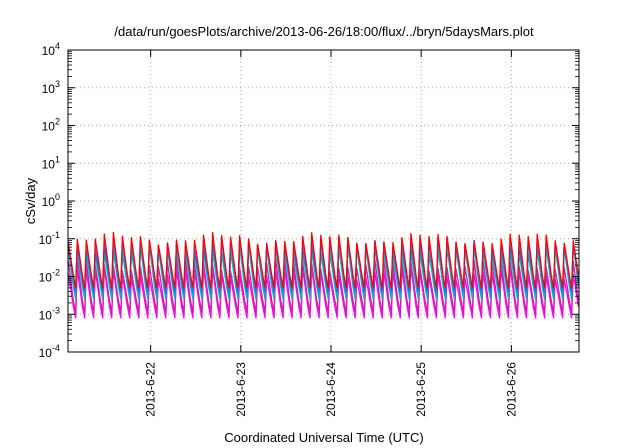  What do you see at coordinates (49, 276) in the screenshot?
I see `y-tick-label: 10⁻²` at bounding box center [49, 276].